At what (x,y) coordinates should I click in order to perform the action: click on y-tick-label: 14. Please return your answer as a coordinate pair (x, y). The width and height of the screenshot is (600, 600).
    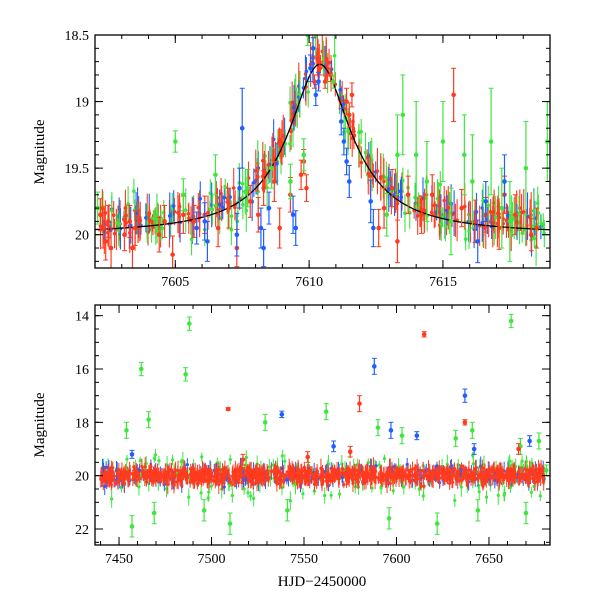
    Looking at the image, I should click on (82, 317).